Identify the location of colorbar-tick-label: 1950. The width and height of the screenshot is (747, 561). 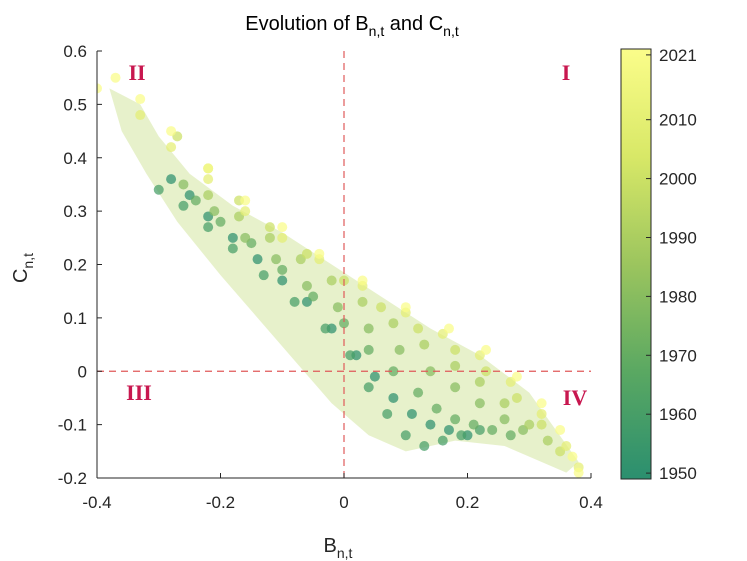
(678, 473).